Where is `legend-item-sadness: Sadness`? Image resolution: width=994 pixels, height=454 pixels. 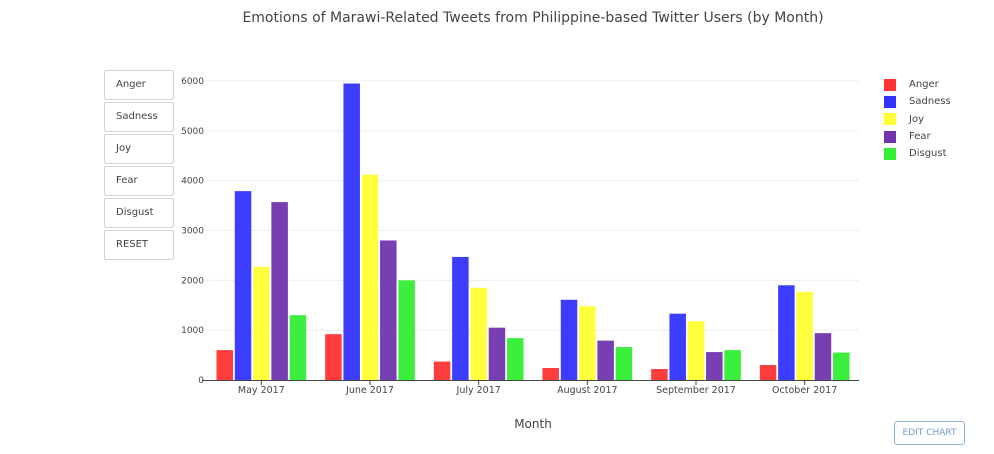
legend-item-sadness: Sadness is located at coordinates (917, 101).